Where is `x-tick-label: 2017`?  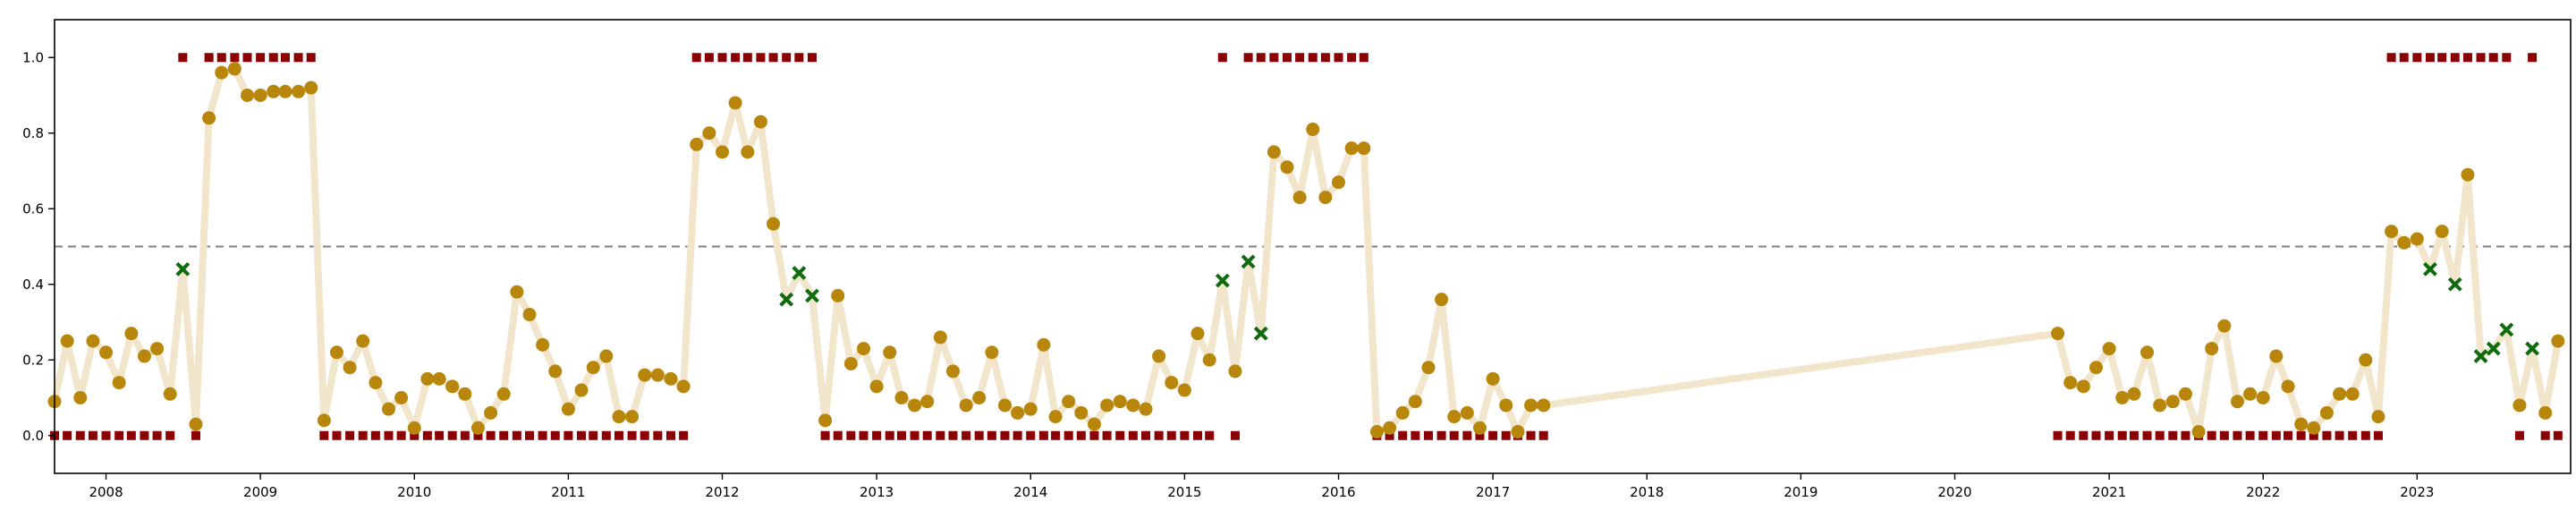 x-tick-label: 2017 is located at coordinates (1493, 492).